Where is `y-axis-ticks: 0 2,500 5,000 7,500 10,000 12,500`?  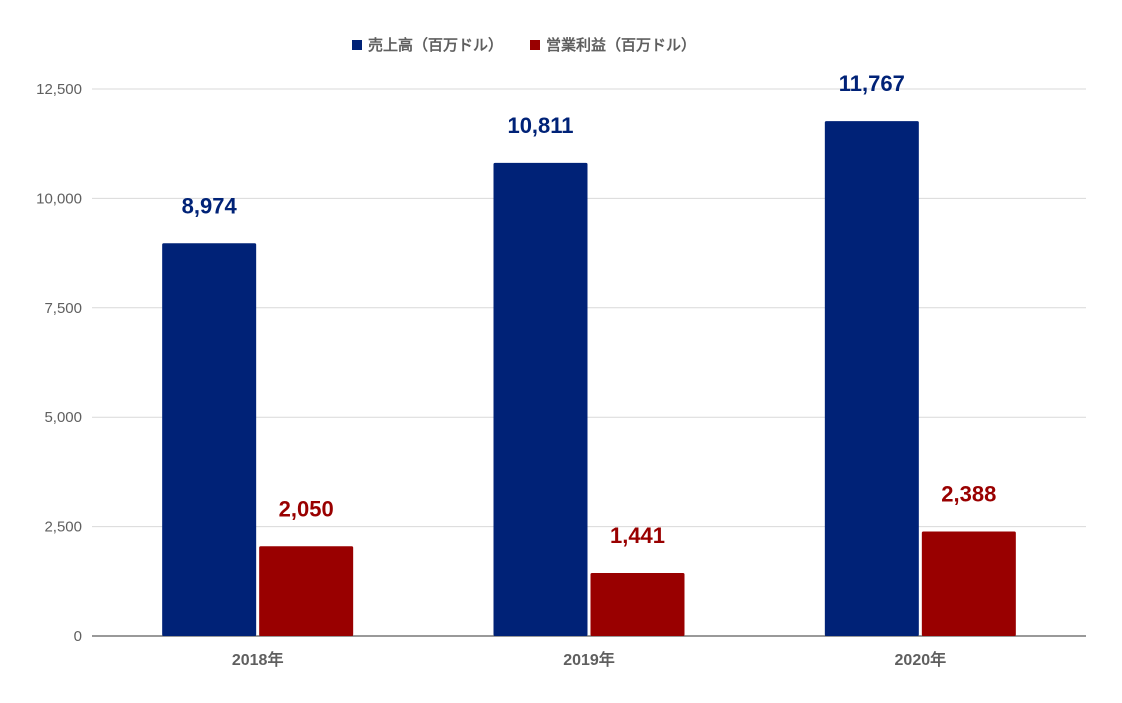 y-axis-ticks: 0 2,500 5,000 7,500 10,000 12,500 is located at coordinates (59, 363).